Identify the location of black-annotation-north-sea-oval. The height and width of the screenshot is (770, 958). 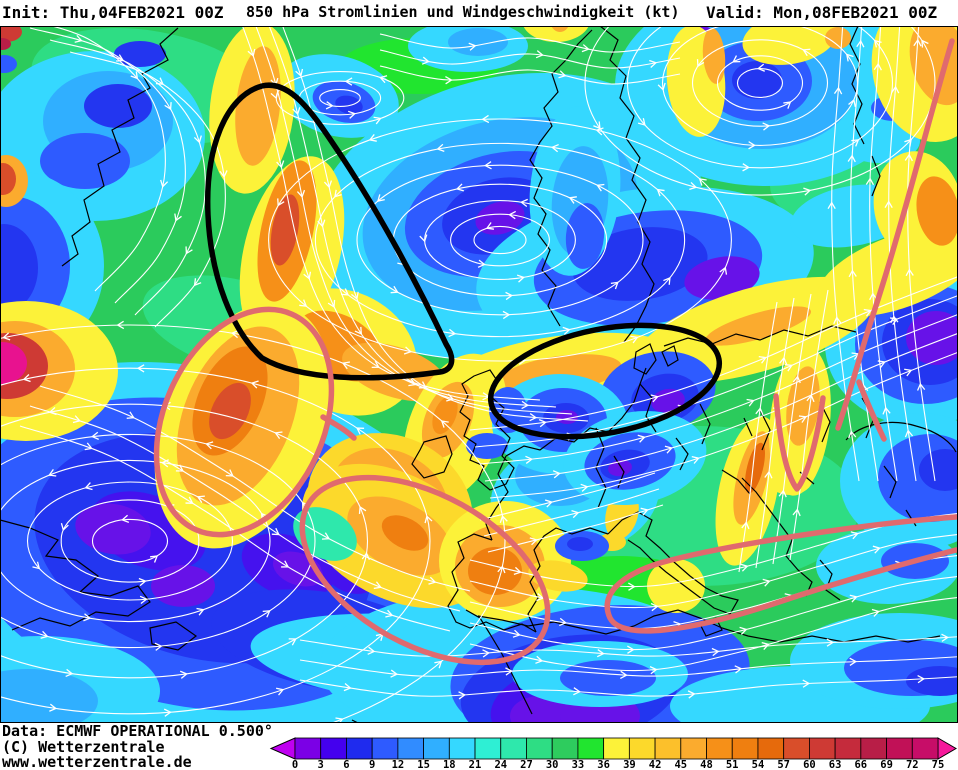
(605, 381).